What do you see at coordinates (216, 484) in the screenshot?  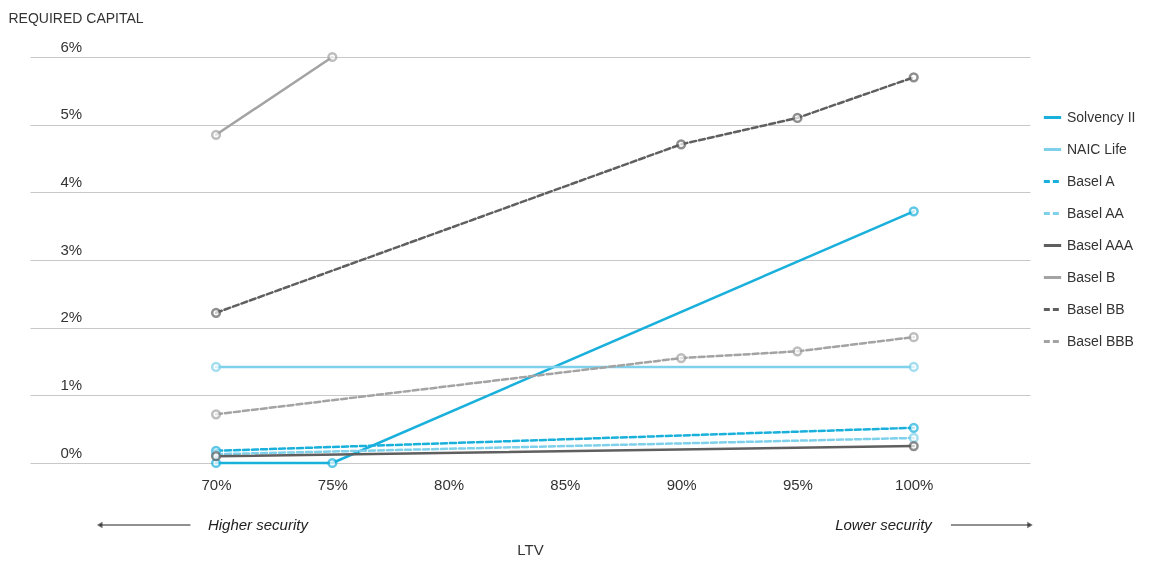 I see `x-tick-label: 70%` at bounding box center [216, 484].